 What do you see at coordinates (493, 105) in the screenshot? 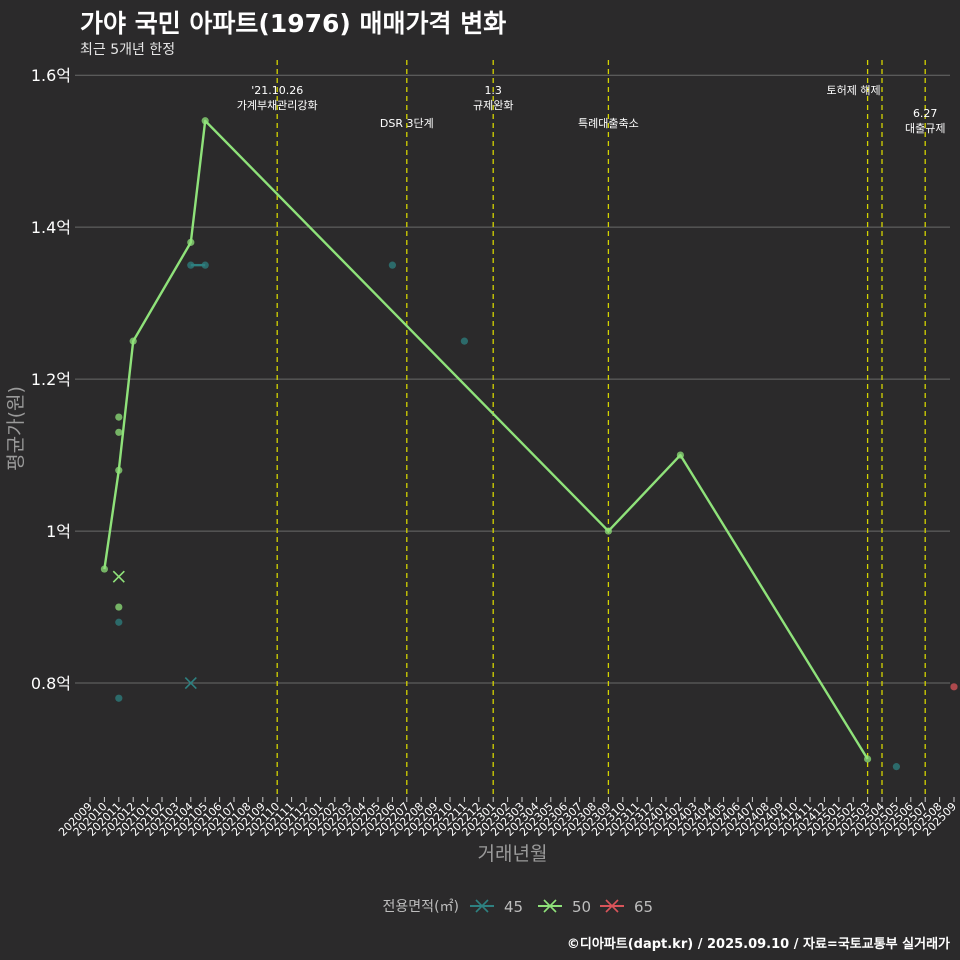
I see `event-label: 규제완화` at bounding box center [493, 105].